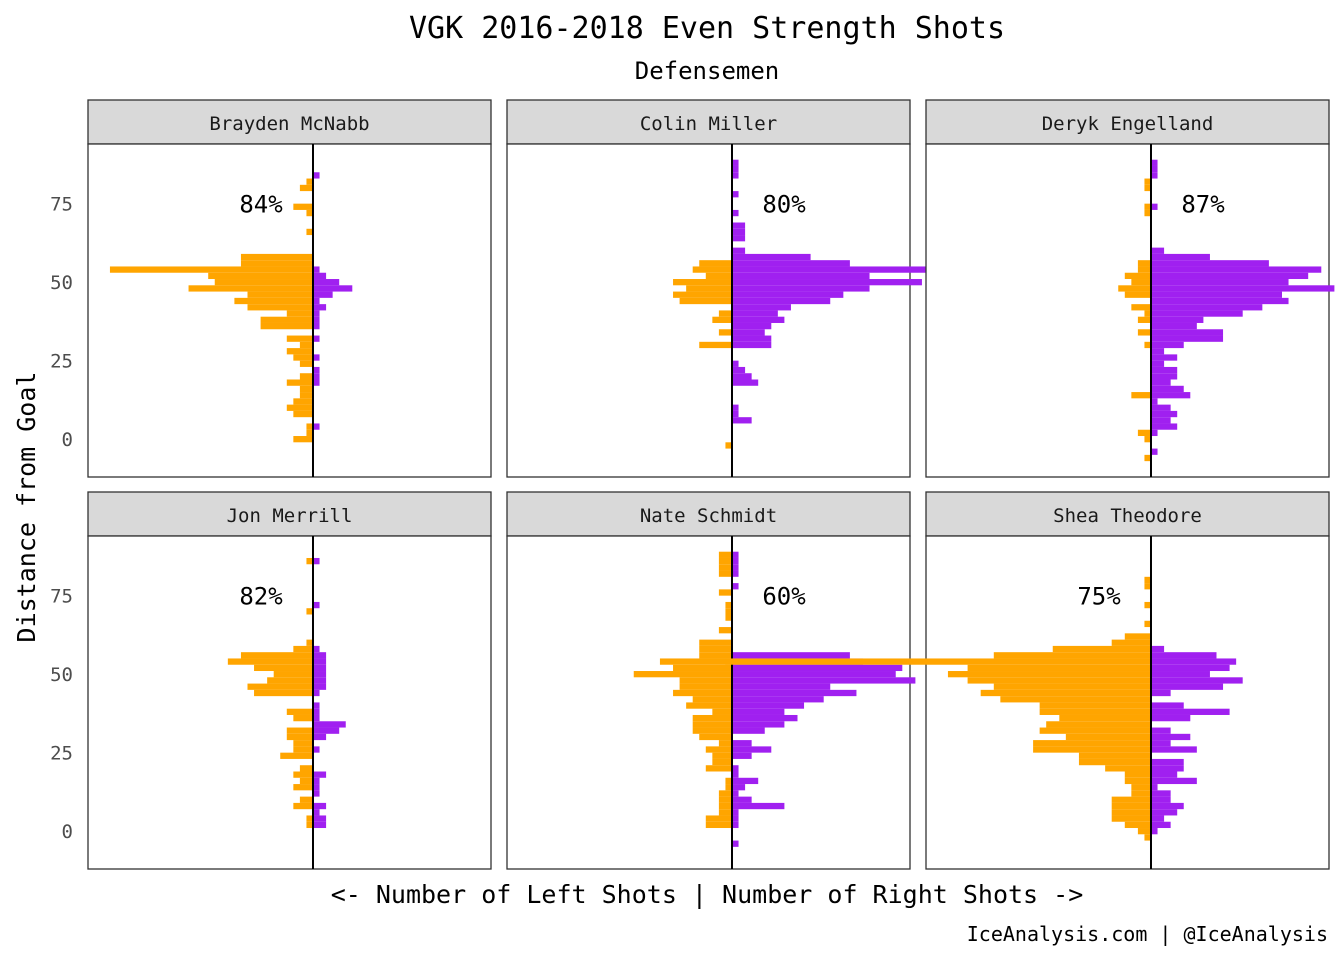 This screenshot has width=1344, height=960. I want to click on y-tick-label: 50, so click(61, 283).